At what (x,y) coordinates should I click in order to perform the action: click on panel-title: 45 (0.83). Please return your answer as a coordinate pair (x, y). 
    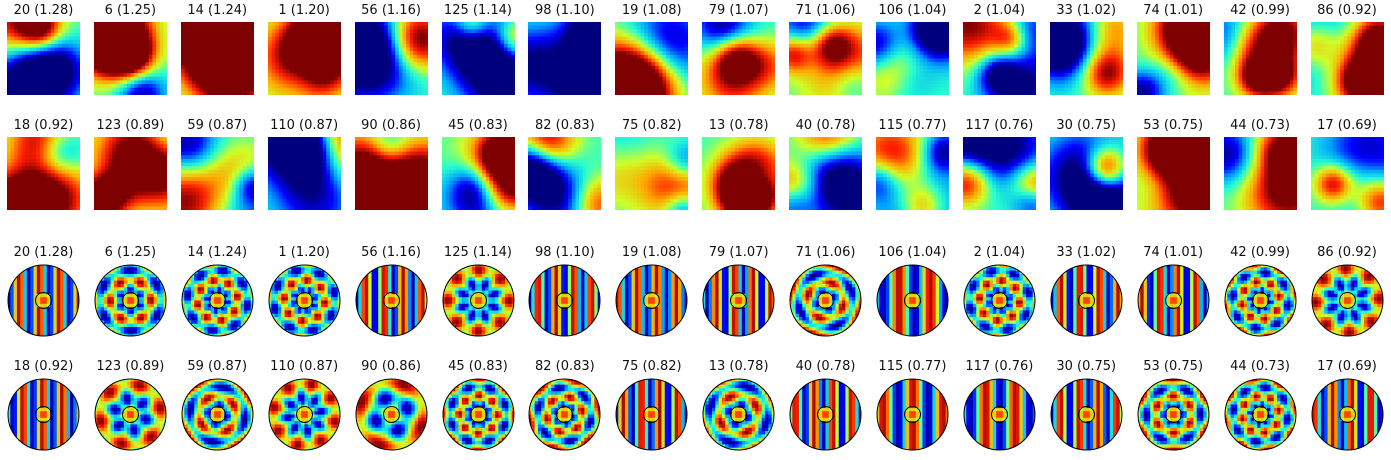
    Looking at the image, I should click on (478, 126).